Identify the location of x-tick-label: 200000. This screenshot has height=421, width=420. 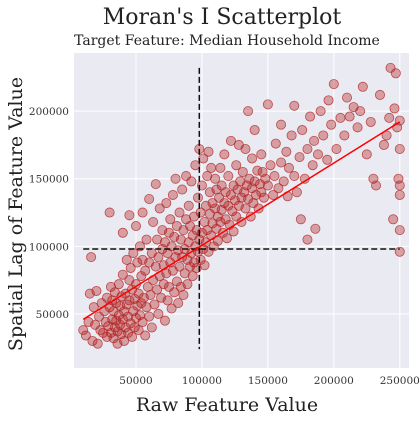
(334, 381).